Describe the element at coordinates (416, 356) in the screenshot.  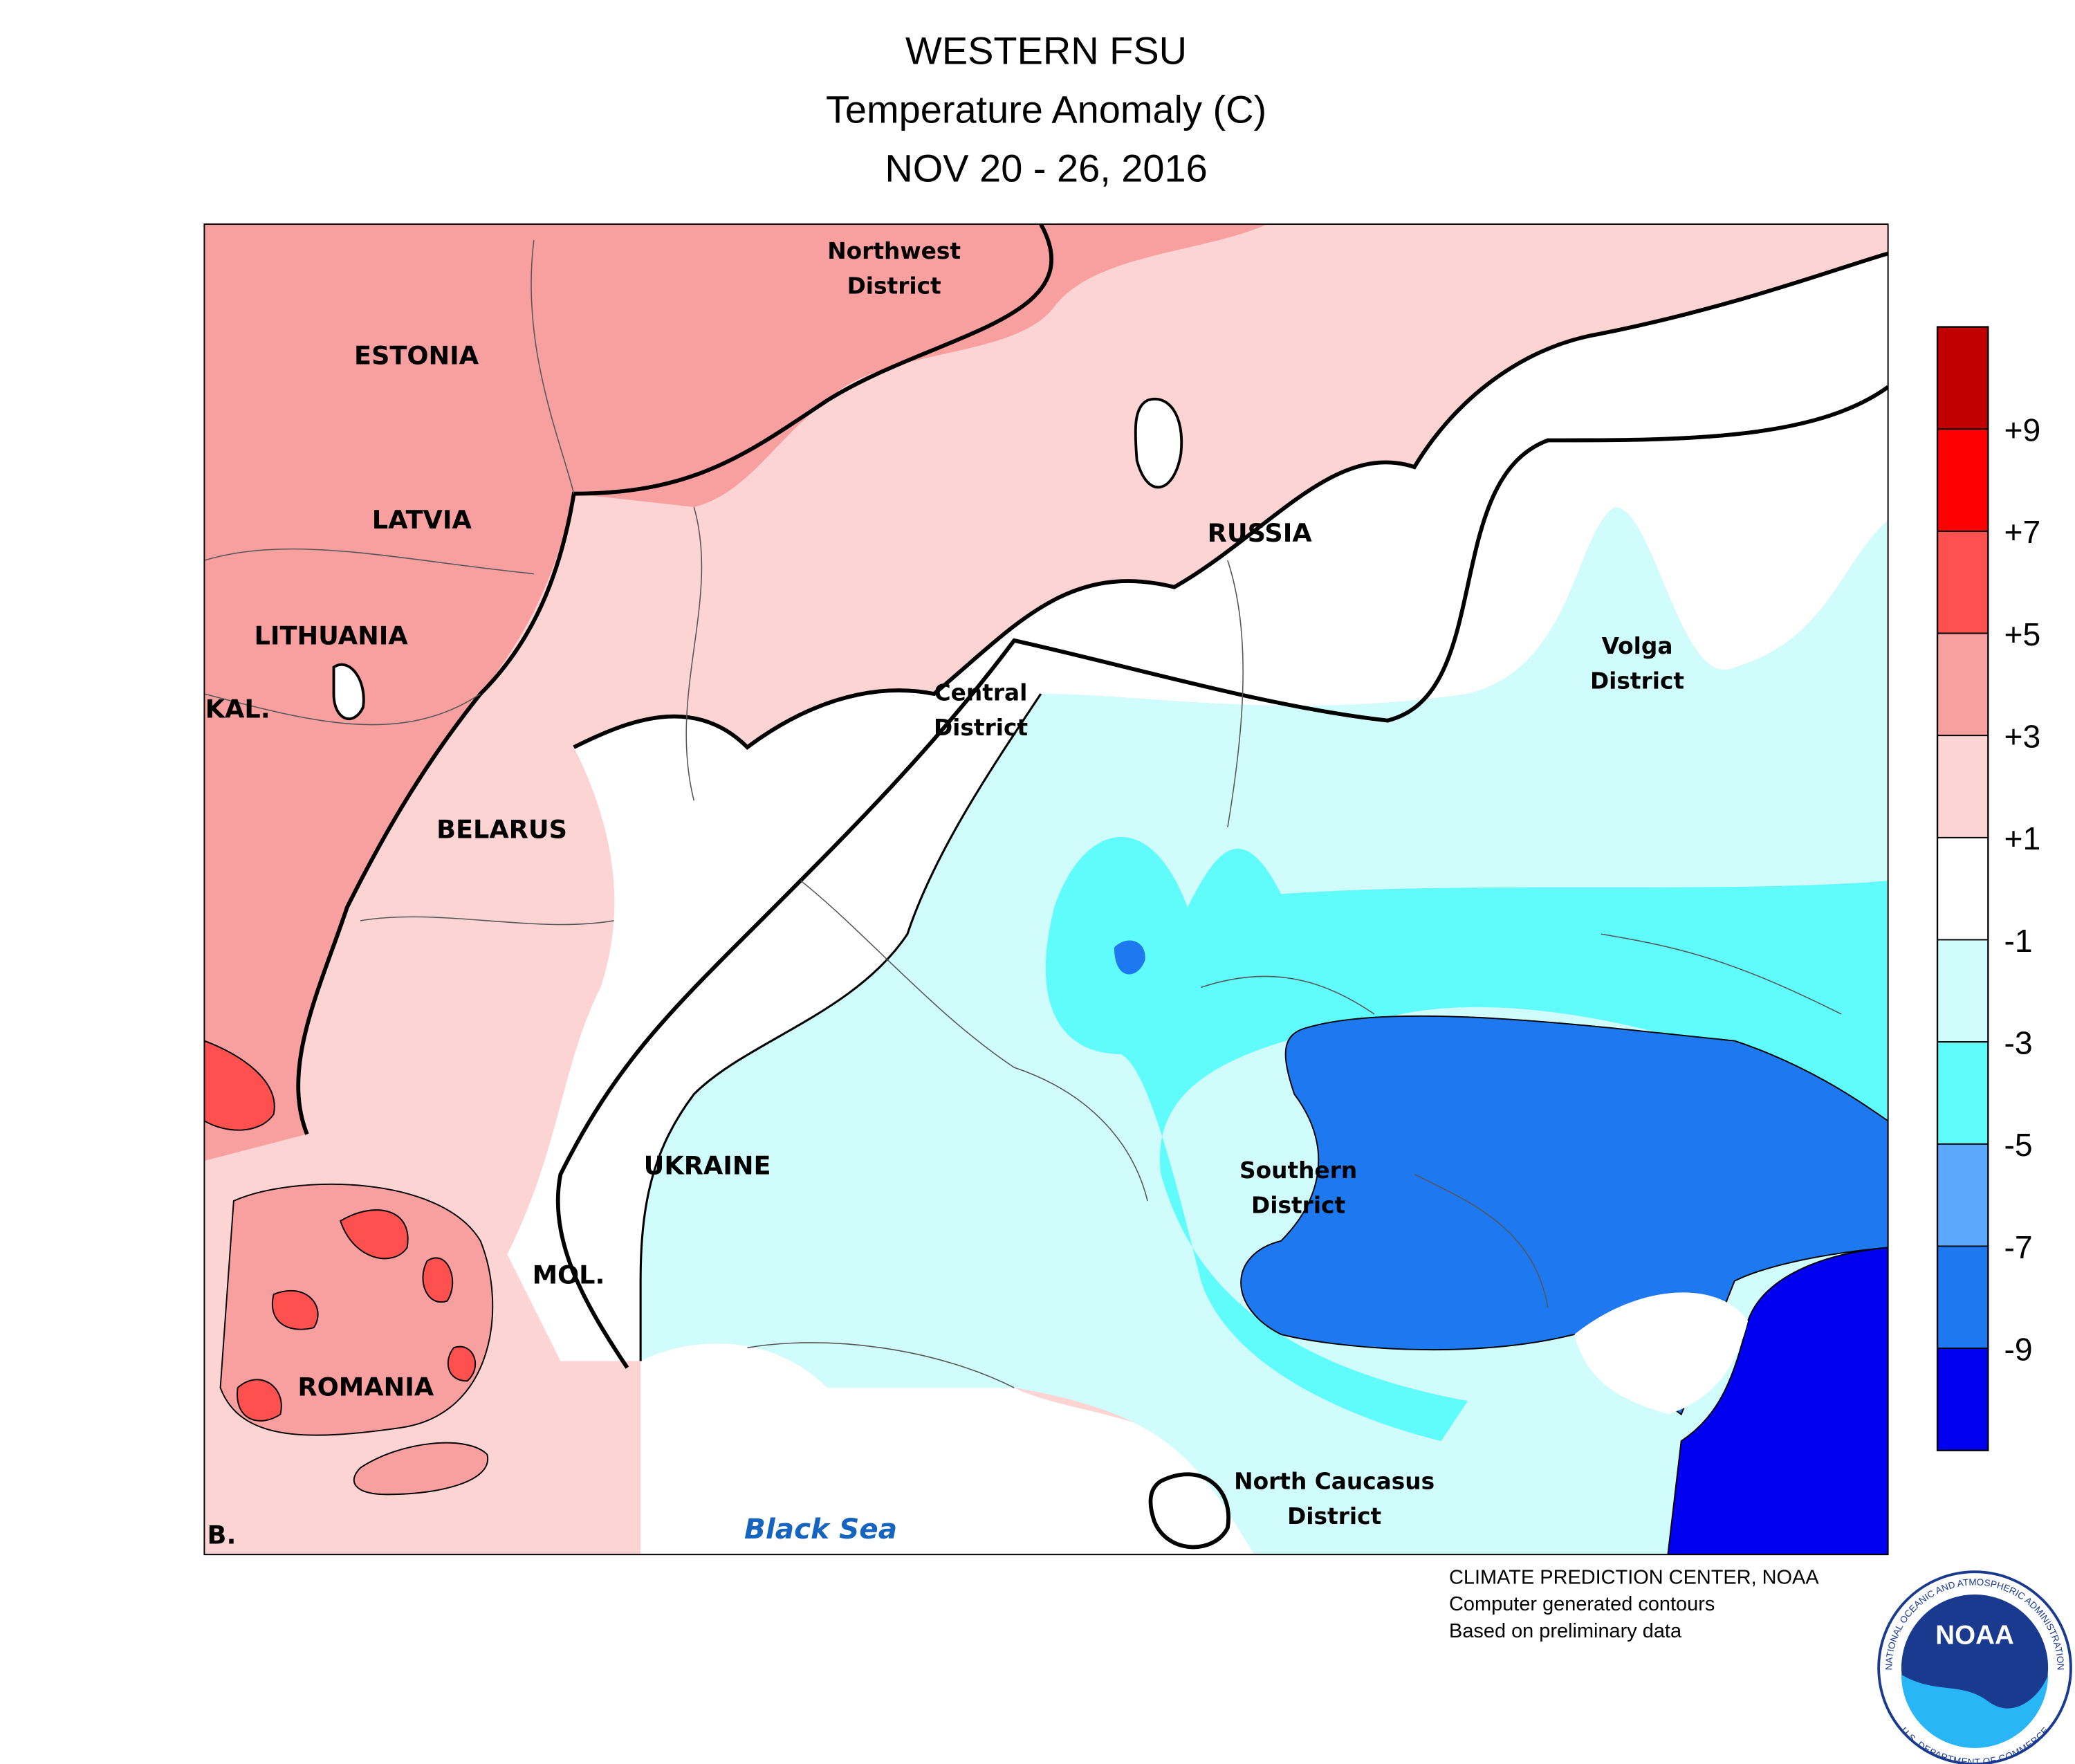
I see `country-label: ESTONIA` at that location.